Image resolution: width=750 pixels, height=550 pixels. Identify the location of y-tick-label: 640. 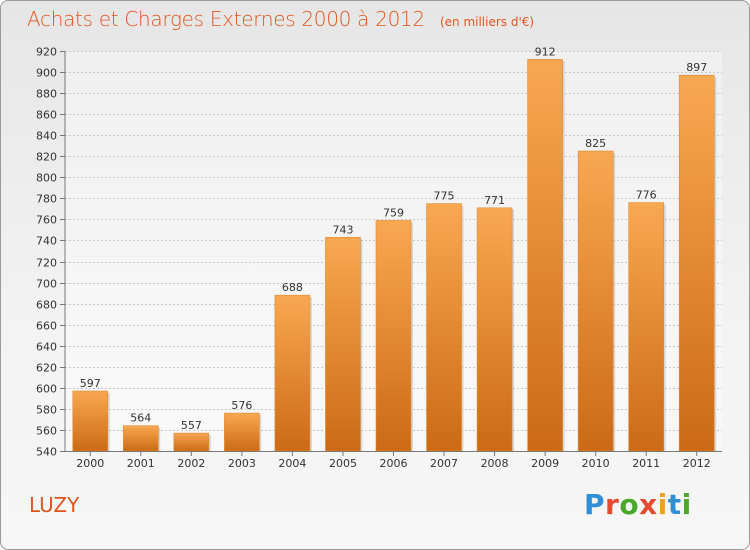
(46, 347).